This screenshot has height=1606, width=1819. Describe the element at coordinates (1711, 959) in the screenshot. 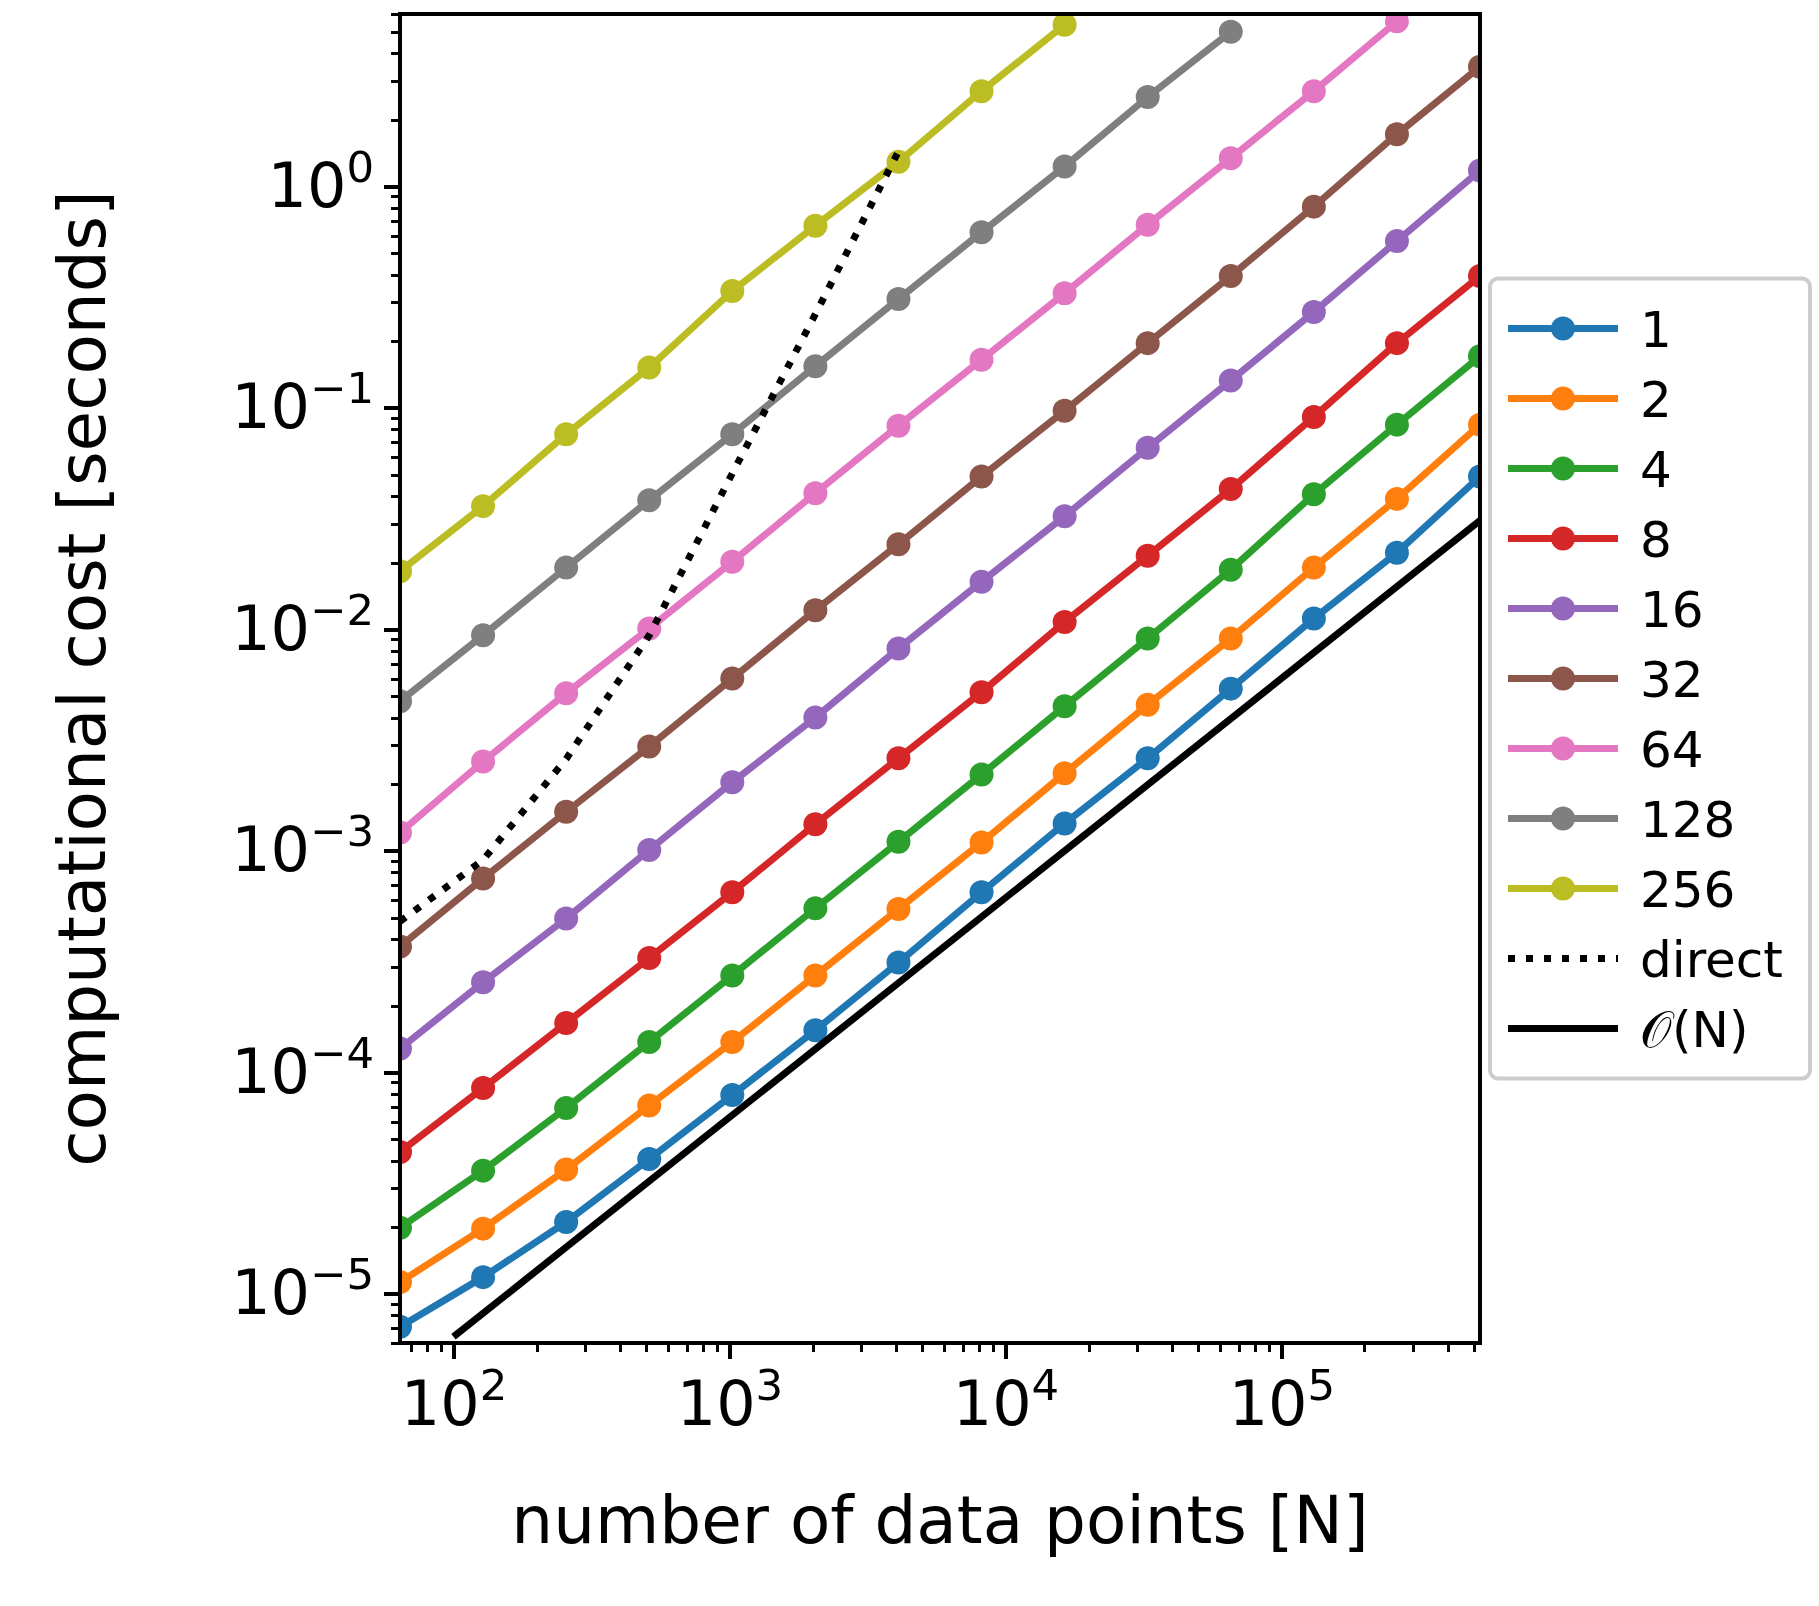

I see `legend-label: direct` at that location.